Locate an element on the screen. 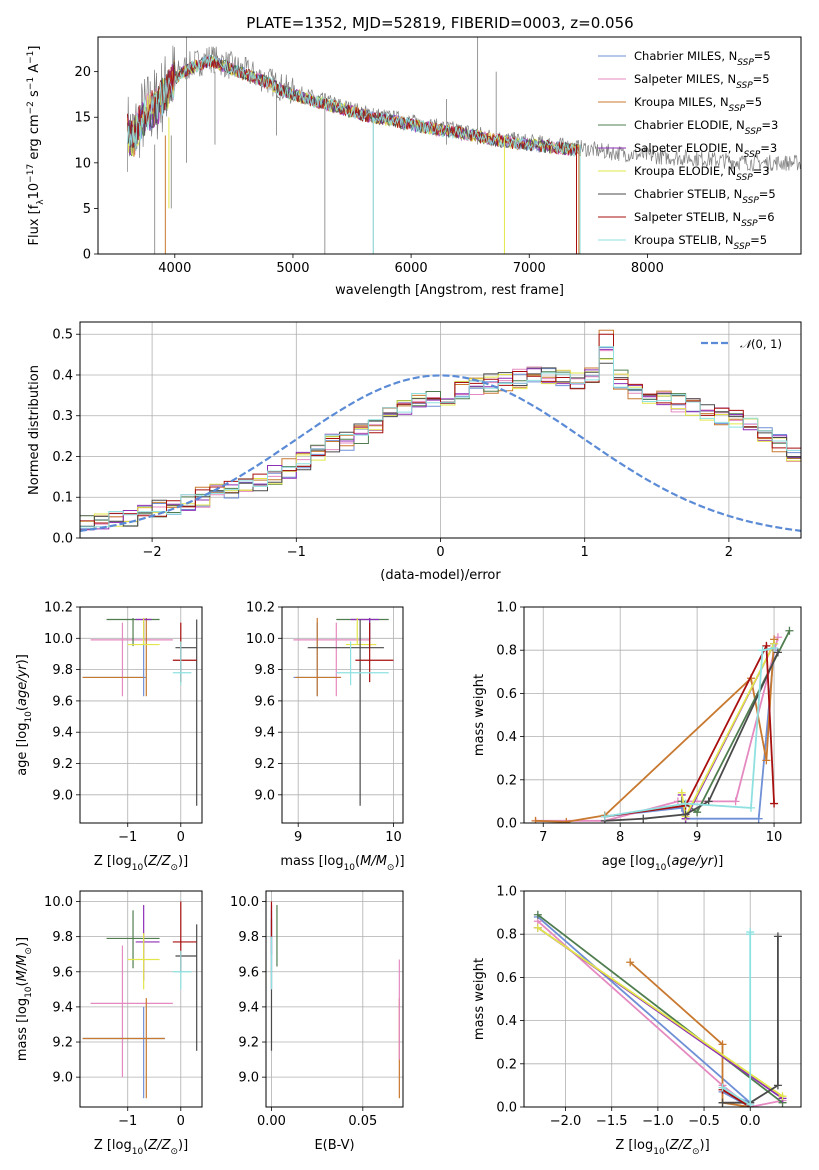 The height and width of the screenshot is (1170, 819). x-tick-label: 5000 is located at coordinates (292, 268).